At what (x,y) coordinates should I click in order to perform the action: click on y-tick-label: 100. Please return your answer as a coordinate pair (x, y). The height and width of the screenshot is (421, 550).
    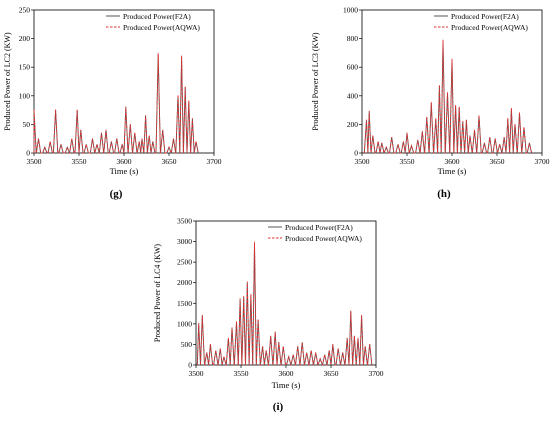
    Looking at the image, I should click on (25, 95).